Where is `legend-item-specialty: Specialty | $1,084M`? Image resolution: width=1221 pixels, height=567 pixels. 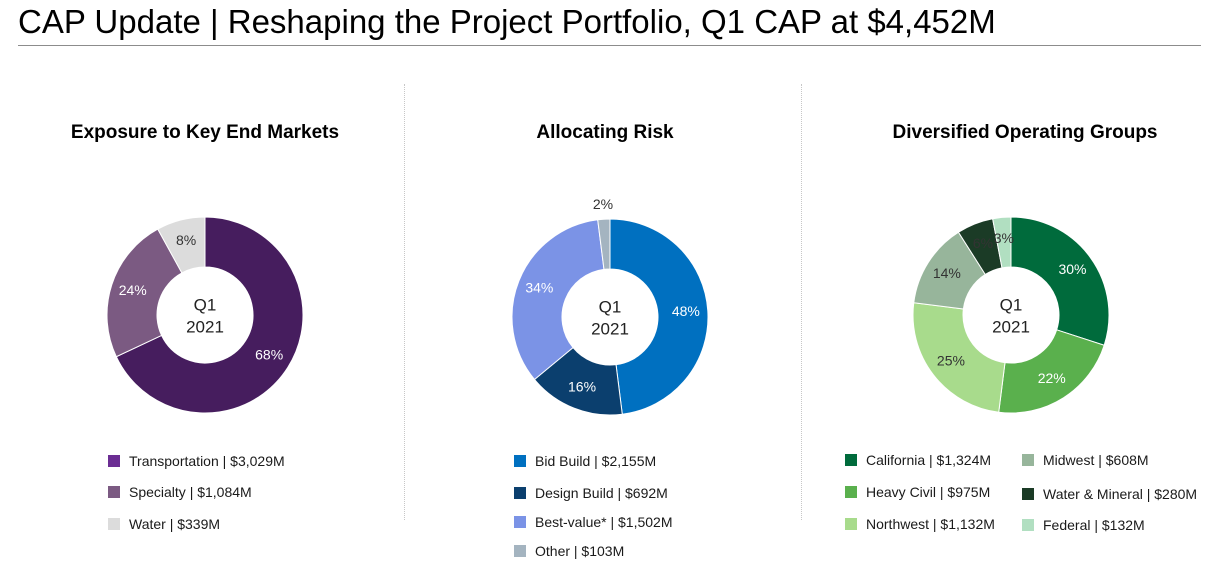 legend-item-specialty: Specialty | $1,084M is located at coordinates (180, 492).